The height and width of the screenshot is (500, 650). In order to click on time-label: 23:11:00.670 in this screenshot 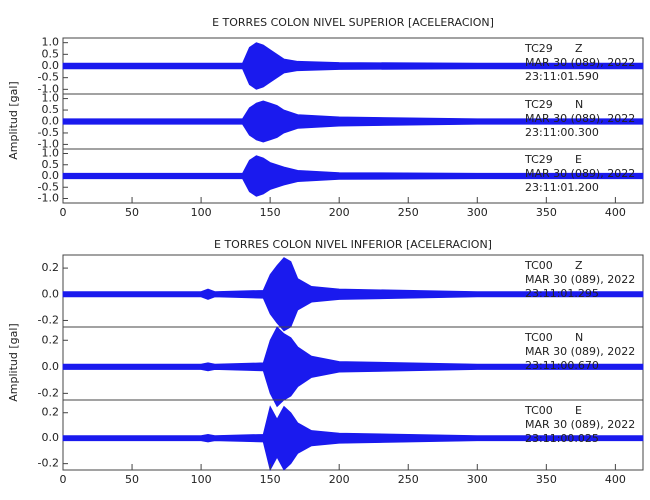, I will do `click(562, 365)`.